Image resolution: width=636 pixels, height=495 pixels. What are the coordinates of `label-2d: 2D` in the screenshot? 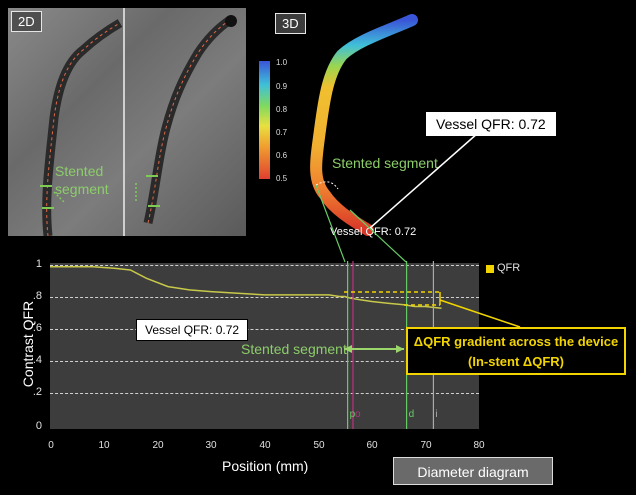 It's located at (26, 21).